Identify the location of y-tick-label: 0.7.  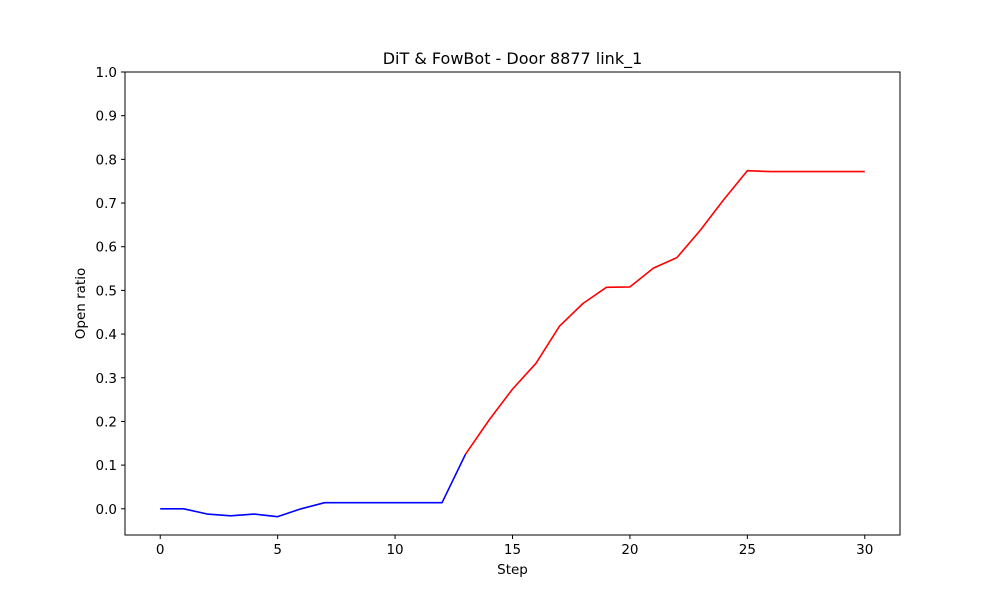
(106, 204).